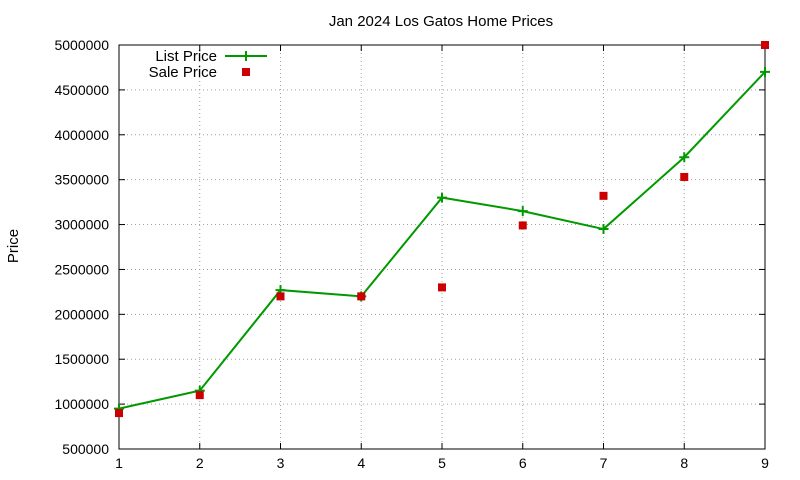 The height and width of the screenshot is (480, 800). I want to click on legend-square-marker, so click(246, 72).